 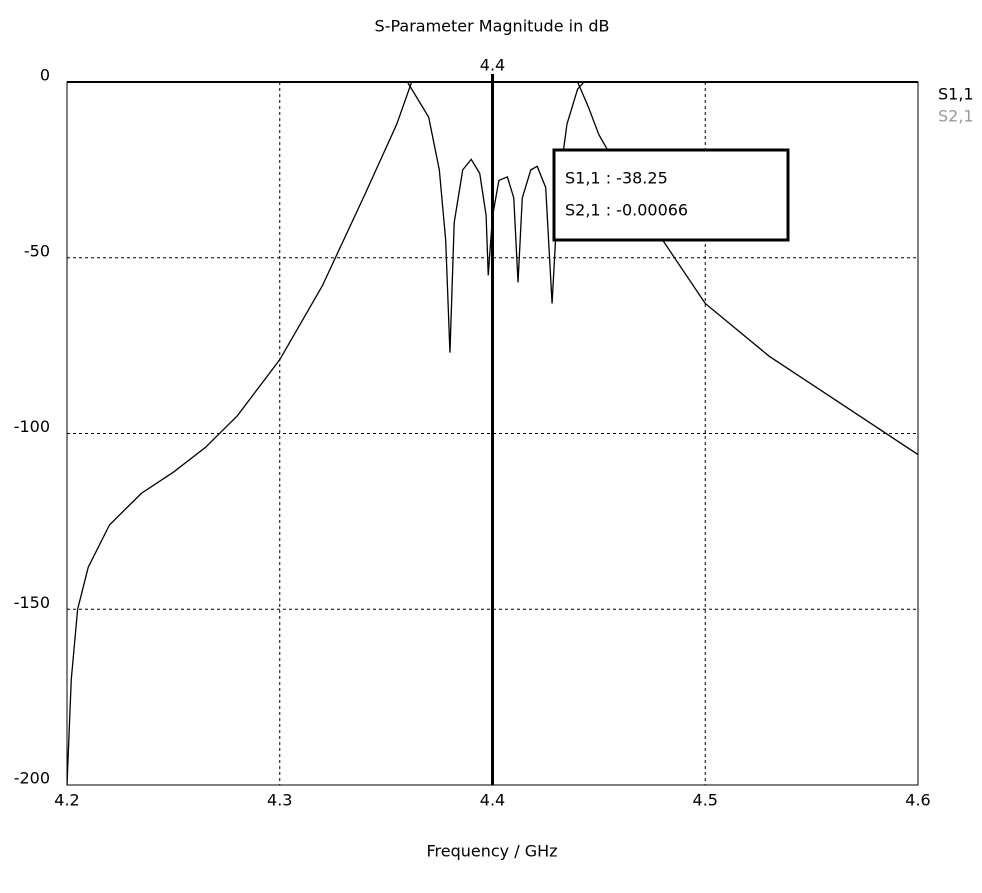 I want to click on x-tick-label: 4.3, so click(x=279, y=800).